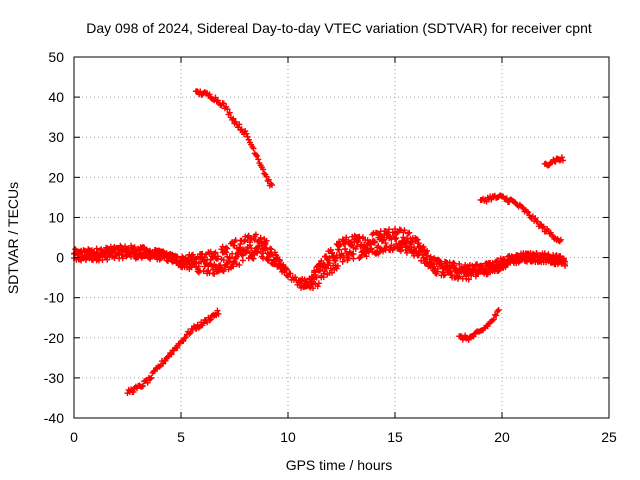 Image resolution: width=640 pixels, height=480 pixels. Describe the element at coordinates (173, 352) in the screenshot. I see `series-satellite-arc-ascending-lower` at that location.